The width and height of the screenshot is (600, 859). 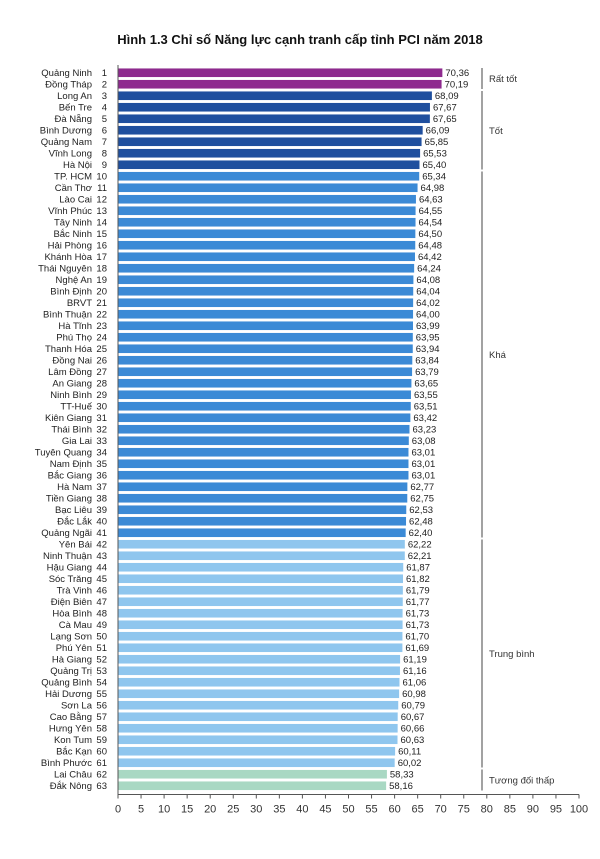 I want to click on rank-label: 38, so click(x=101, y=499).